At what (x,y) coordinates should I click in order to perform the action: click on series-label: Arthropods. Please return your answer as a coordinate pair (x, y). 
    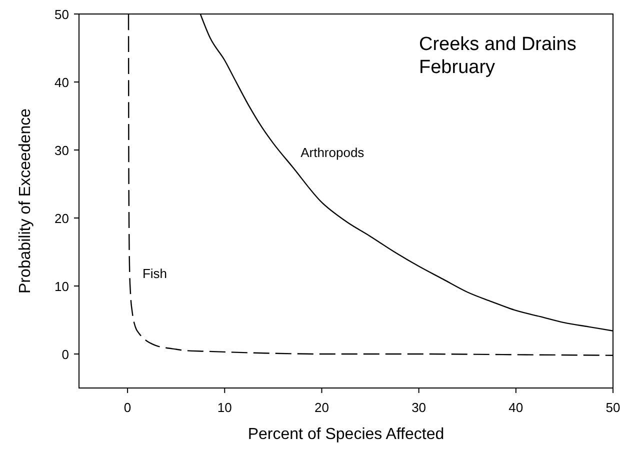
    Looking at the image, I should click on (332, 152).